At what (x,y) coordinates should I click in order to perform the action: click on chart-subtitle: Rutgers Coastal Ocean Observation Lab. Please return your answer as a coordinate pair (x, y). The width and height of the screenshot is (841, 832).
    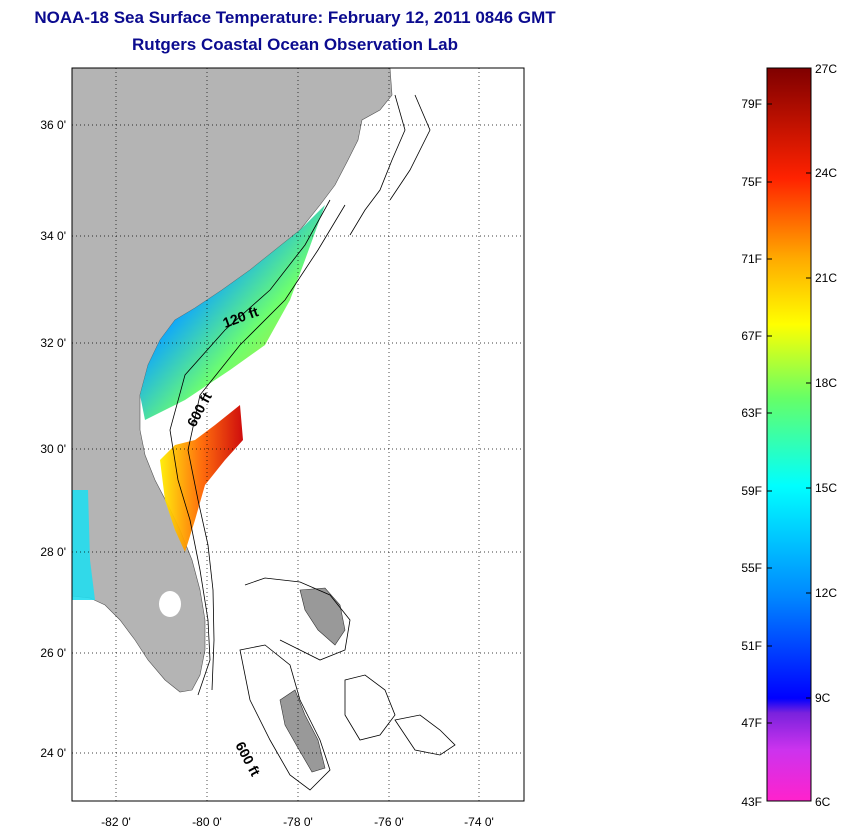
    Looking at the image, I should click on (295, 44).